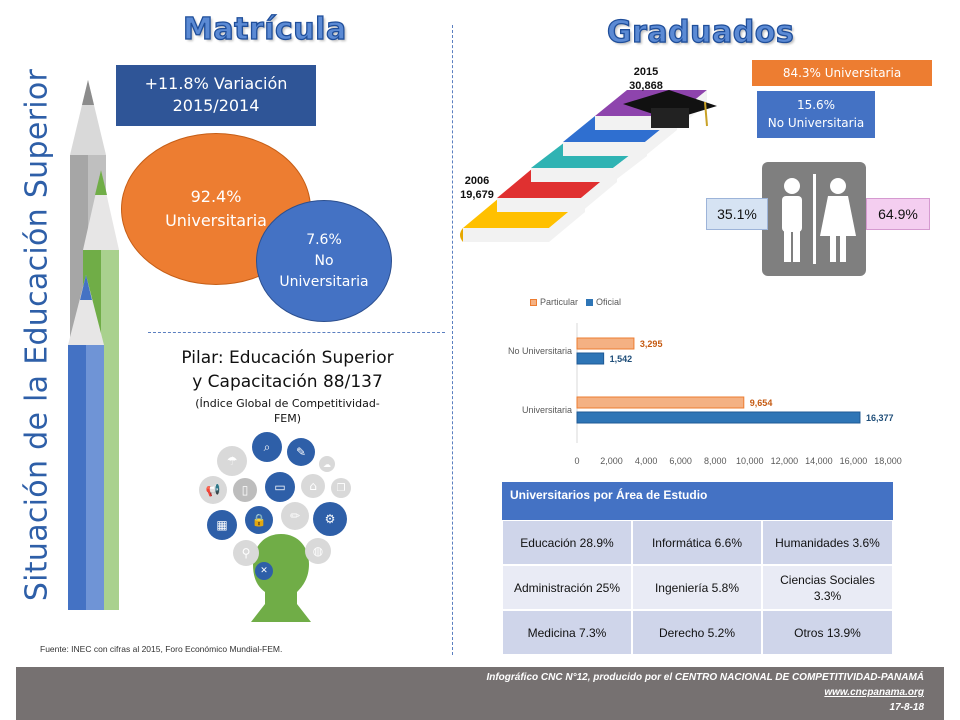  I want to click on horizontal-divider, so click(296, 332).